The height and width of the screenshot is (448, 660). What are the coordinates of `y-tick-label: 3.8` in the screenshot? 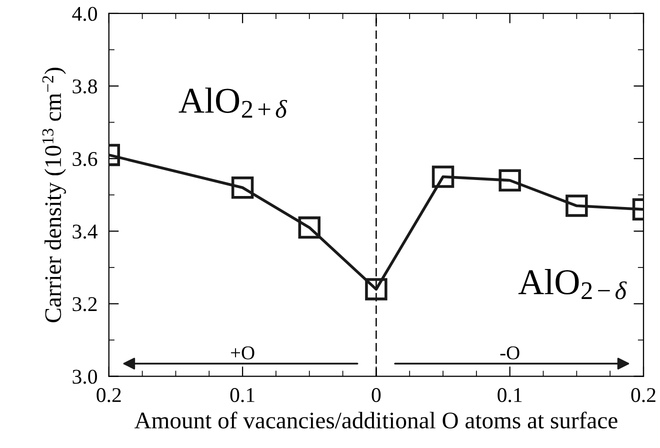 It's located at (84, 86).